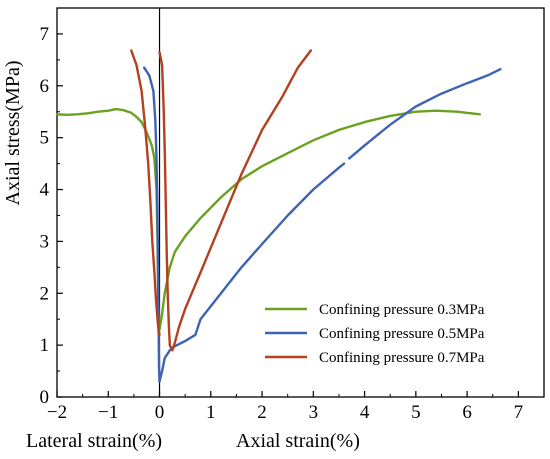 Image resolution: width=550 pixels, height=459 pixels. Describe the element at coordinates (314, 412) in the screenshot. I see `x-tick-label: 3` at that location.